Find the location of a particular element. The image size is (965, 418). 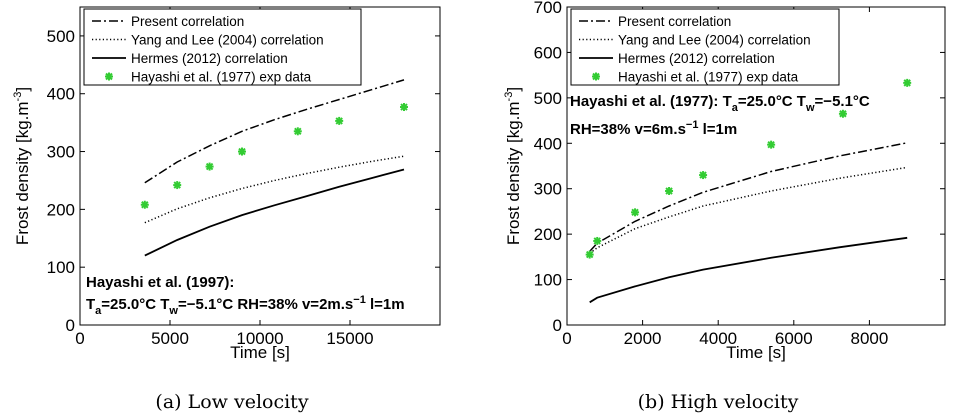

x-tick-label: 6000 is located at coordinates (794, 338).